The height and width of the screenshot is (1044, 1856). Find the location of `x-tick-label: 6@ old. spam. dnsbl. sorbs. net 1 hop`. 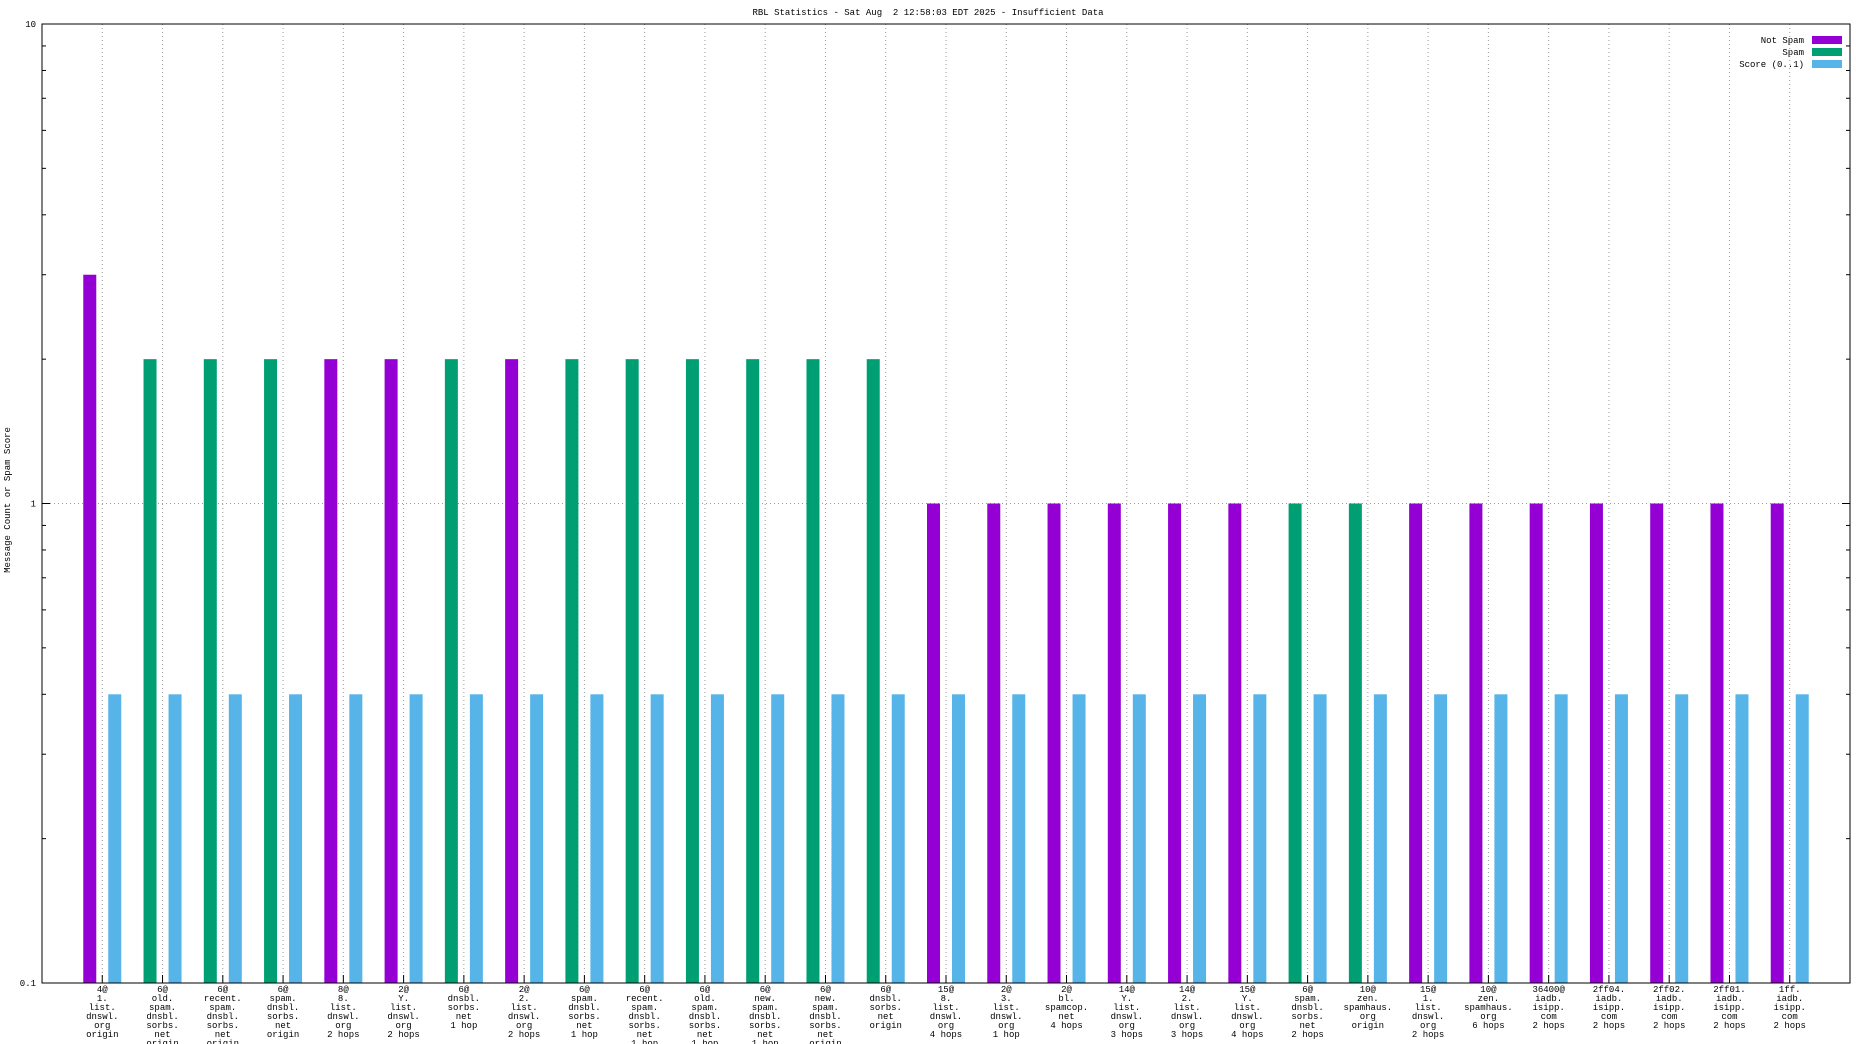

x-tick-label: 6@ old. spam. dnsbl. sorbs. net 1 hop is located at coordinates (705, 1014).